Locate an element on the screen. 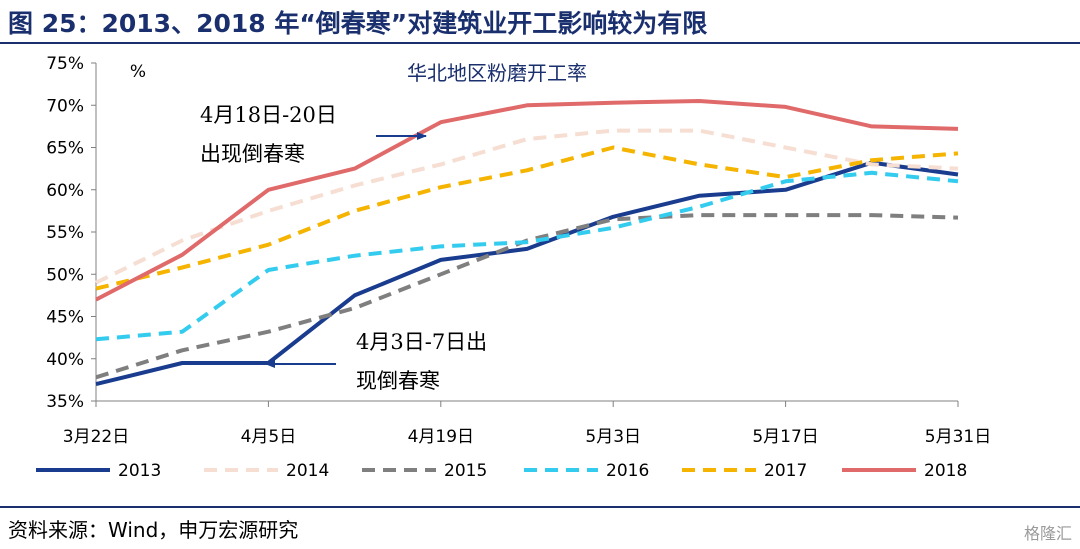  legend-label-2016: 2016 is located at coordinates (627, 471).